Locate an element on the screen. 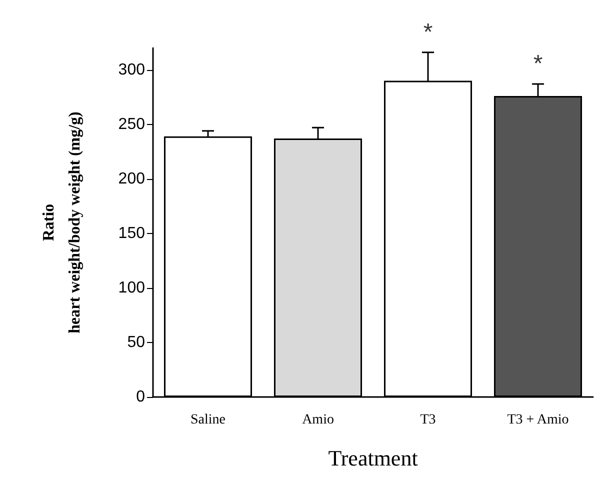 This screenshot has height=482, width=613. y-tick-label: 200 is located at coordinates (132, 179).